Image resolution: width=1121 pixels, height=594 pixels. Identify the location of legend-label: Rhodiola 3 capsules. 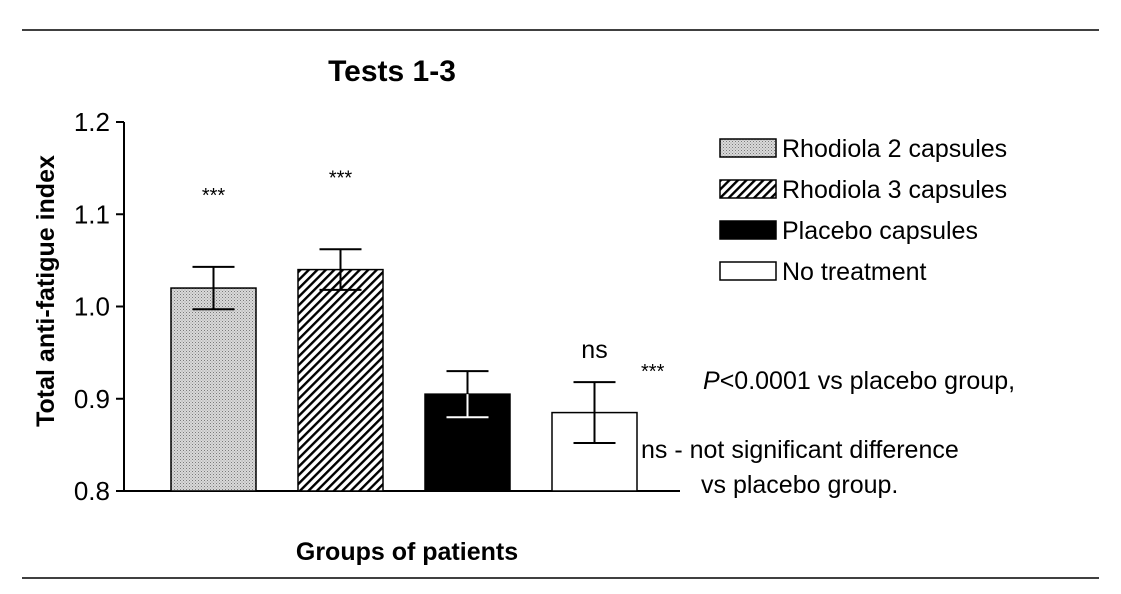
(894, 190).